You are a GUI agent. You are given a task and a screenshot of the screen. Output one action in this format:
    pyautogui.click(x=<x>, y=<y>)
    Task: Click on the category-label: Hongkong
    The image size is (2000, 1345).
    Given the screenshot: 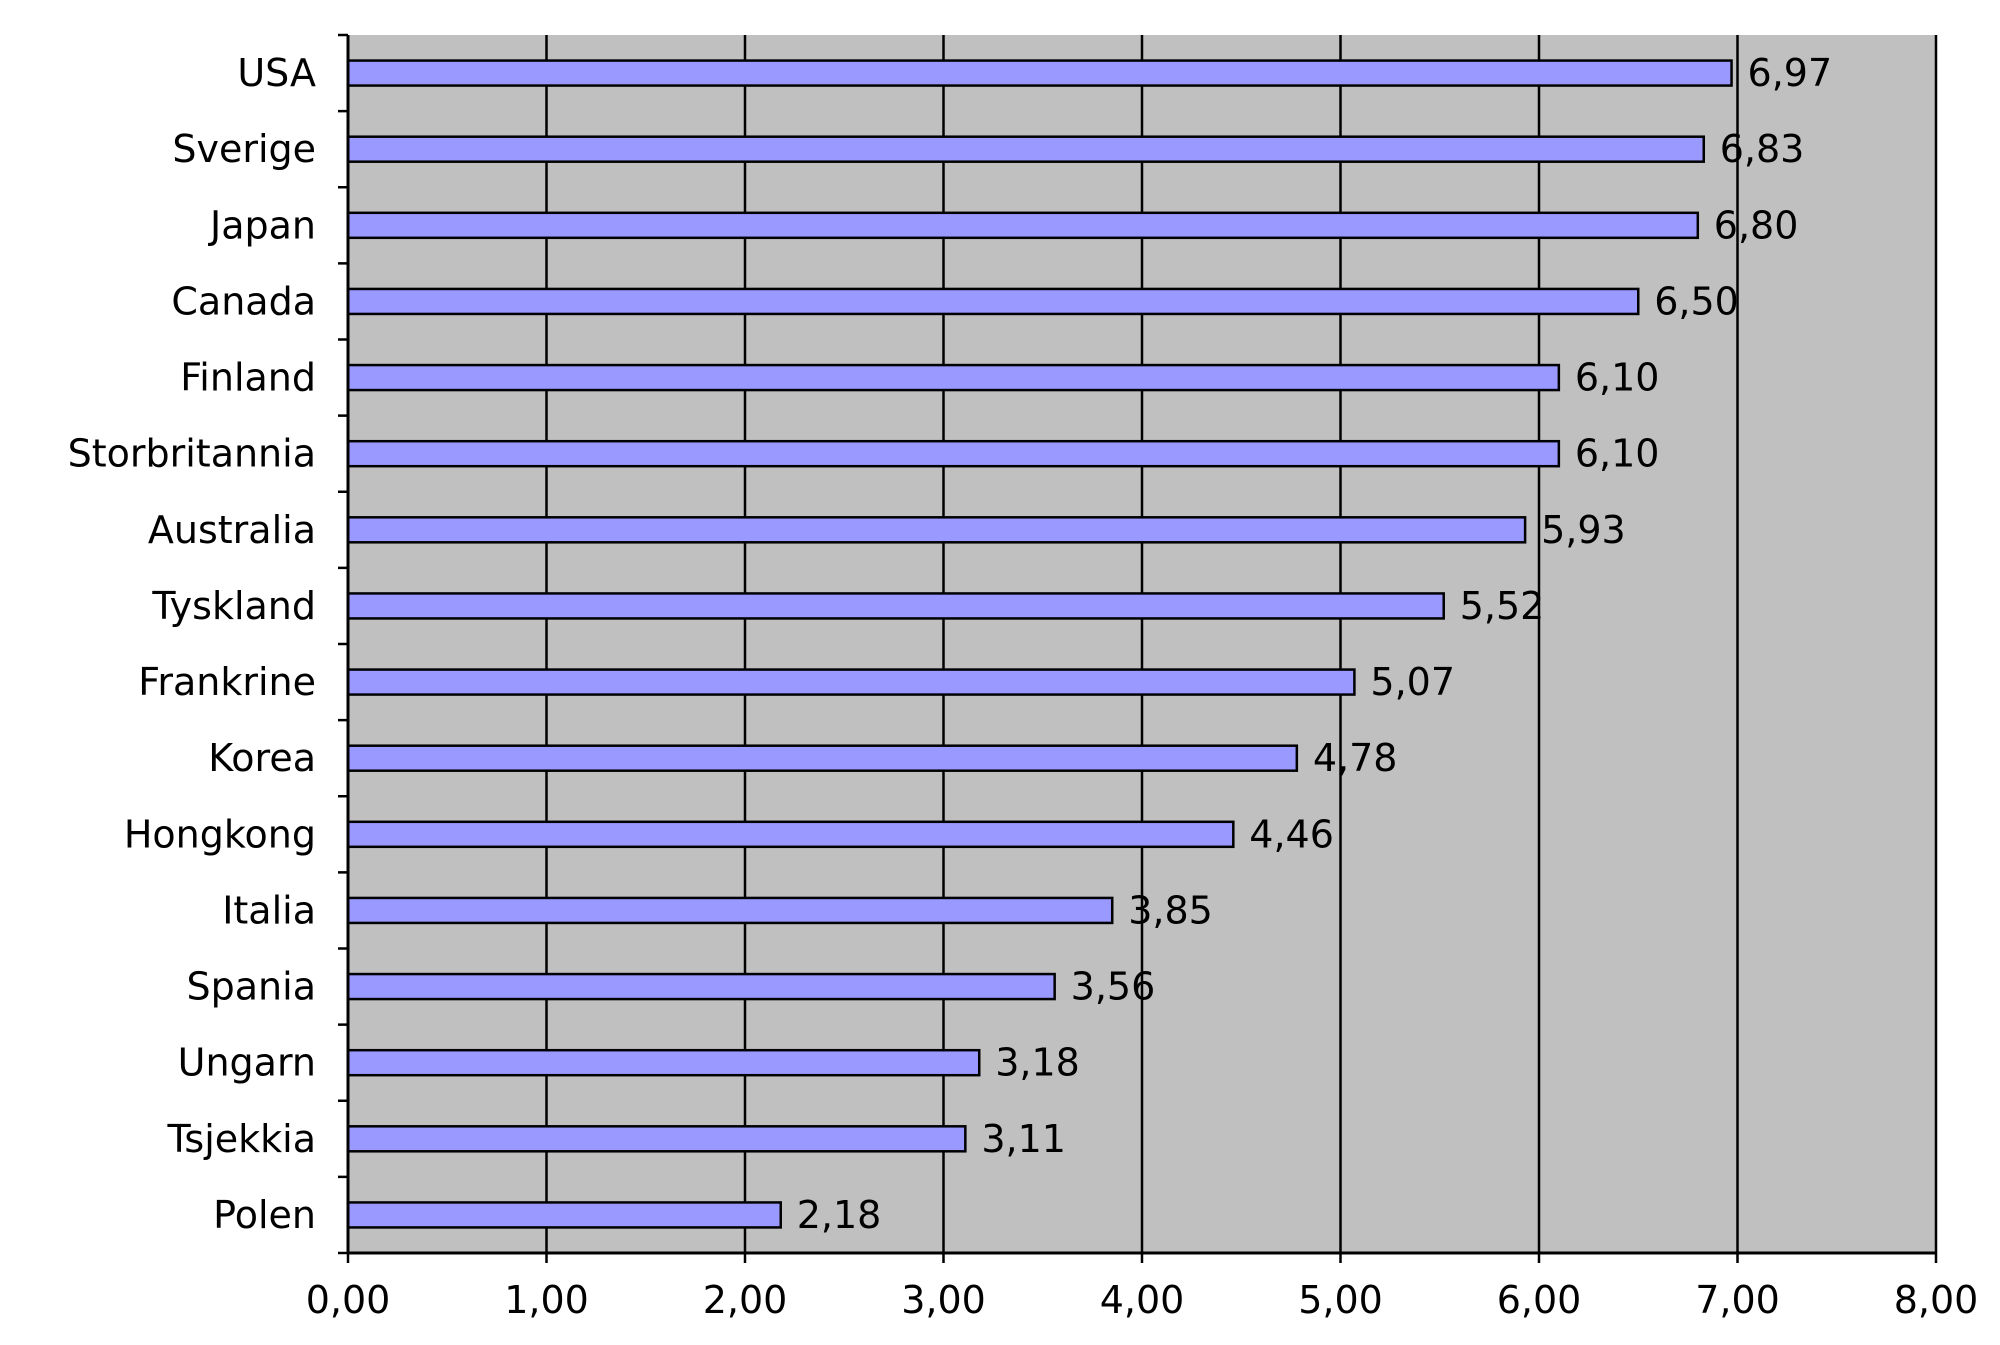 What is the action you would take?
    pyautogui.click(x=220, y=834)
    